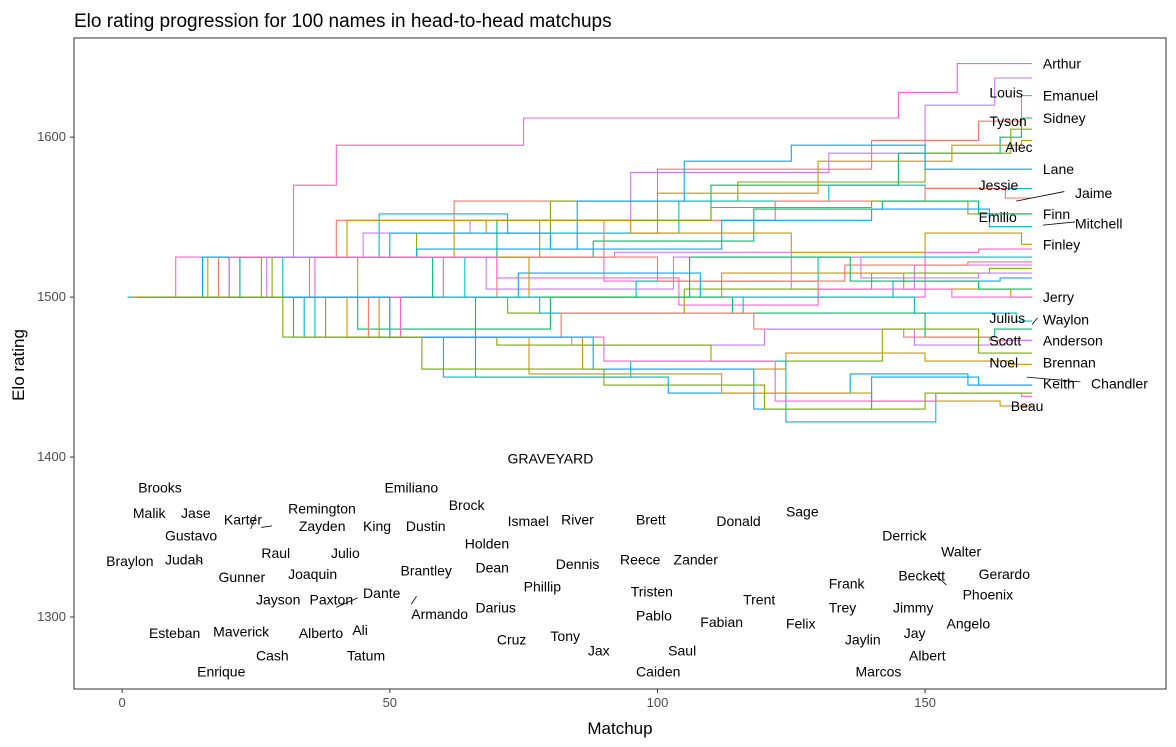 Image resolution: width=1176 pixels, height=747 pixels. What do you see at coordinates (696, 559) in the screenshot?
I see `graveyard-label-zander: Zander` at bounding box center [696, 559].